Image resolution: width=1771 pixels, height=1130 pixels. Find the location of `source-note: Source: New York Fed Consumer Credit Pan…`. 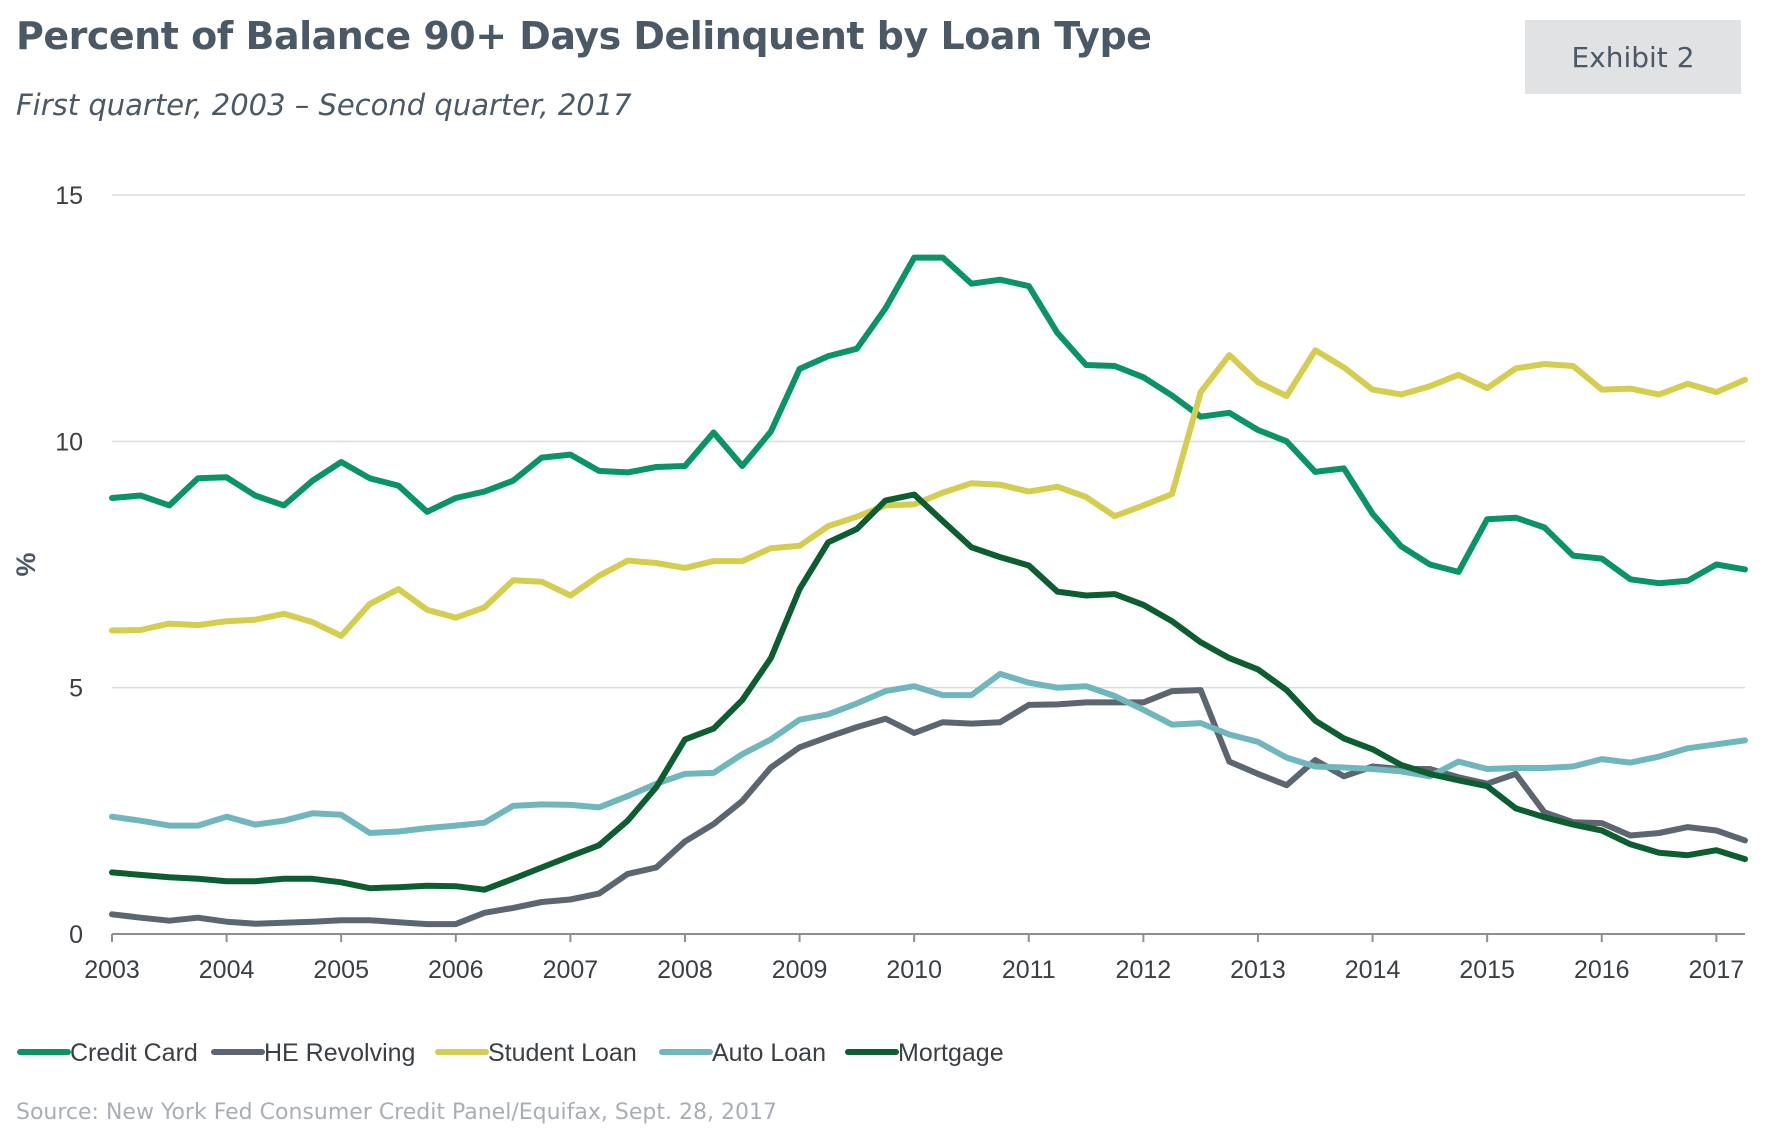

source-note: Source: New York Fed Consumer Credit Pan… is located at coordinates (396, 1112).